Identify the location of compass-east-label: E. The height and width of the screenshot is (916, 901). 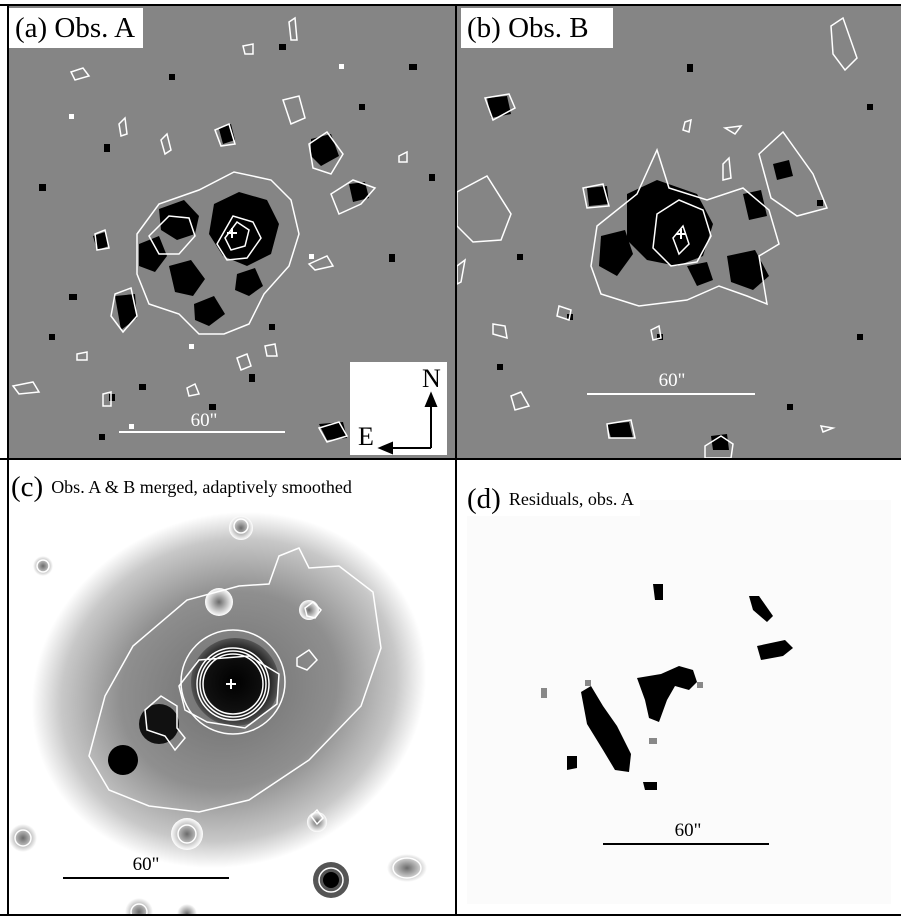
(366, 436).